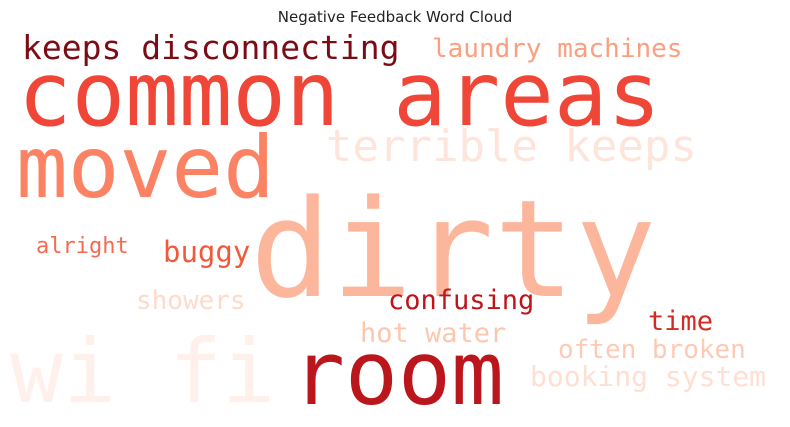  Describe the element at coordinates (681, 322) in the screenshot. I see `cloud-word-time: time` at that location.